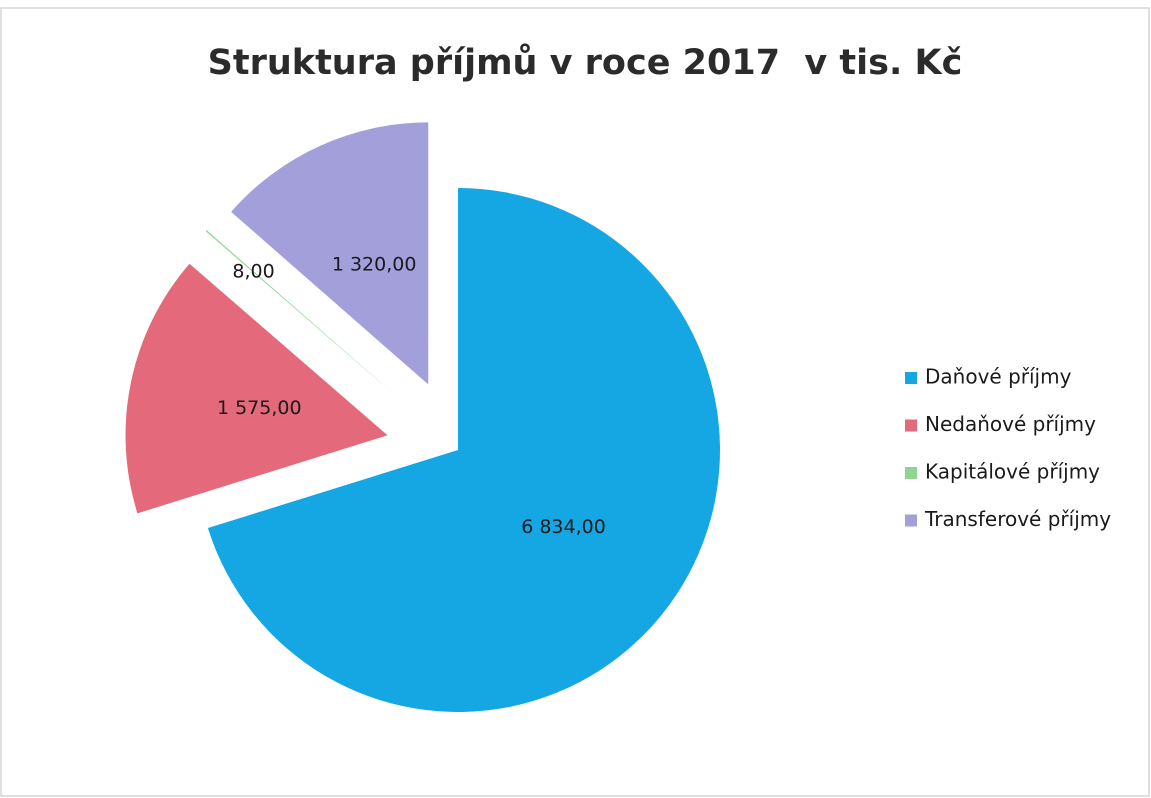 This screenshot has height=798, width=1151. Describe the element at coordinates (259, 408) in the screenshot. I see `value-label: 1 575,00` at that location.